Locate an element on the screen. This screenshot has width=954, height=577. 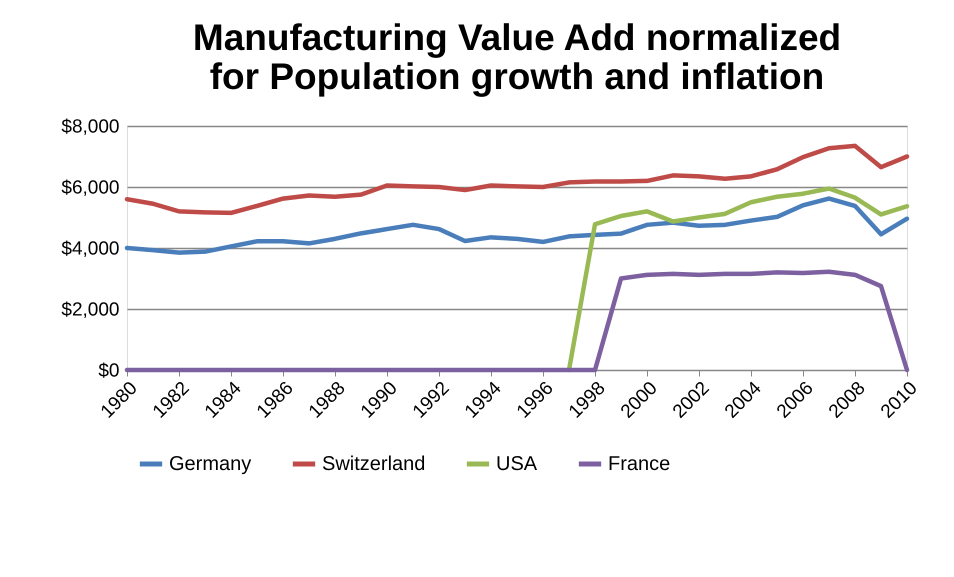
y-tick-label: $4,000 is located at coordinates (90, 249).